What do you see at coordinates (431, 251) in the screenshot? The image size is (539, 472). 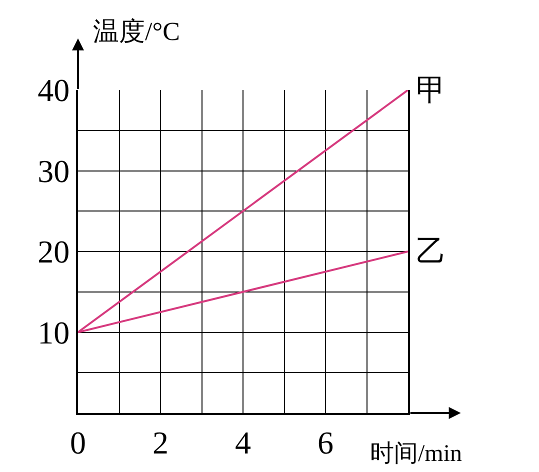 I see `series-label: 乙` at bounding box center [431, 251].